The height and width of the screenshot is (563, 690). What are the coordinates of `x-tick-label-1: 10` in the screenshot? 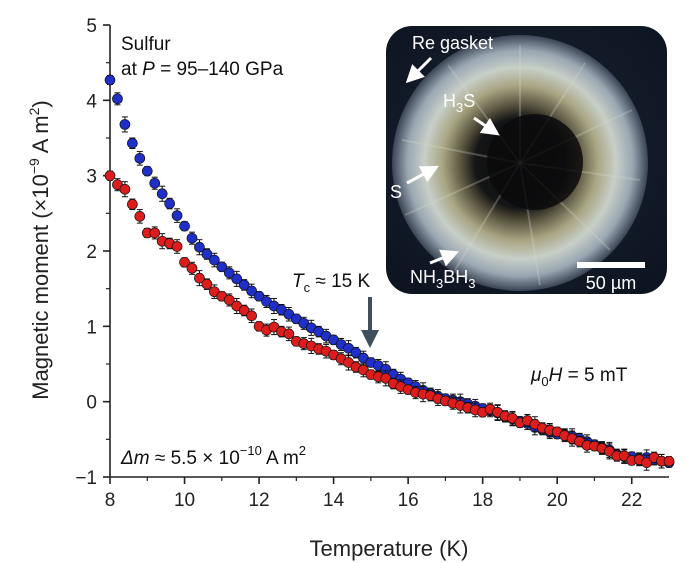 It's located at (184, 500).